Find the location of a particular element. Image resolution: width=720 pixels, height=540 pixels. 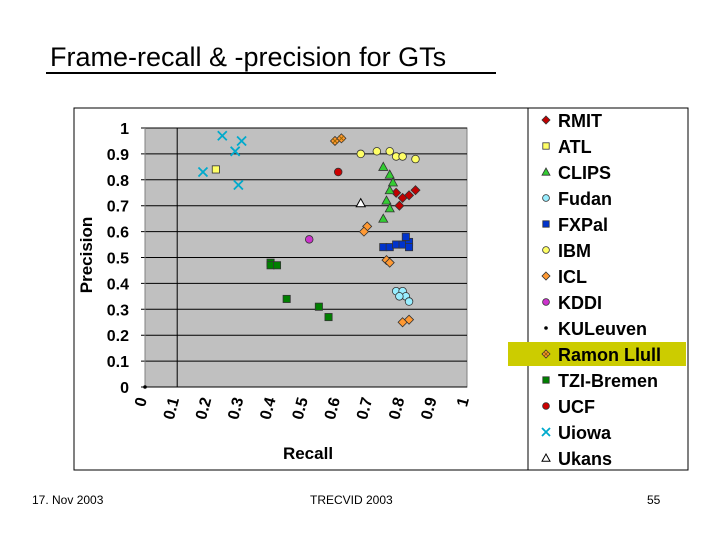

y-tick-label: 0.5 is located at coordinates (118, 259).